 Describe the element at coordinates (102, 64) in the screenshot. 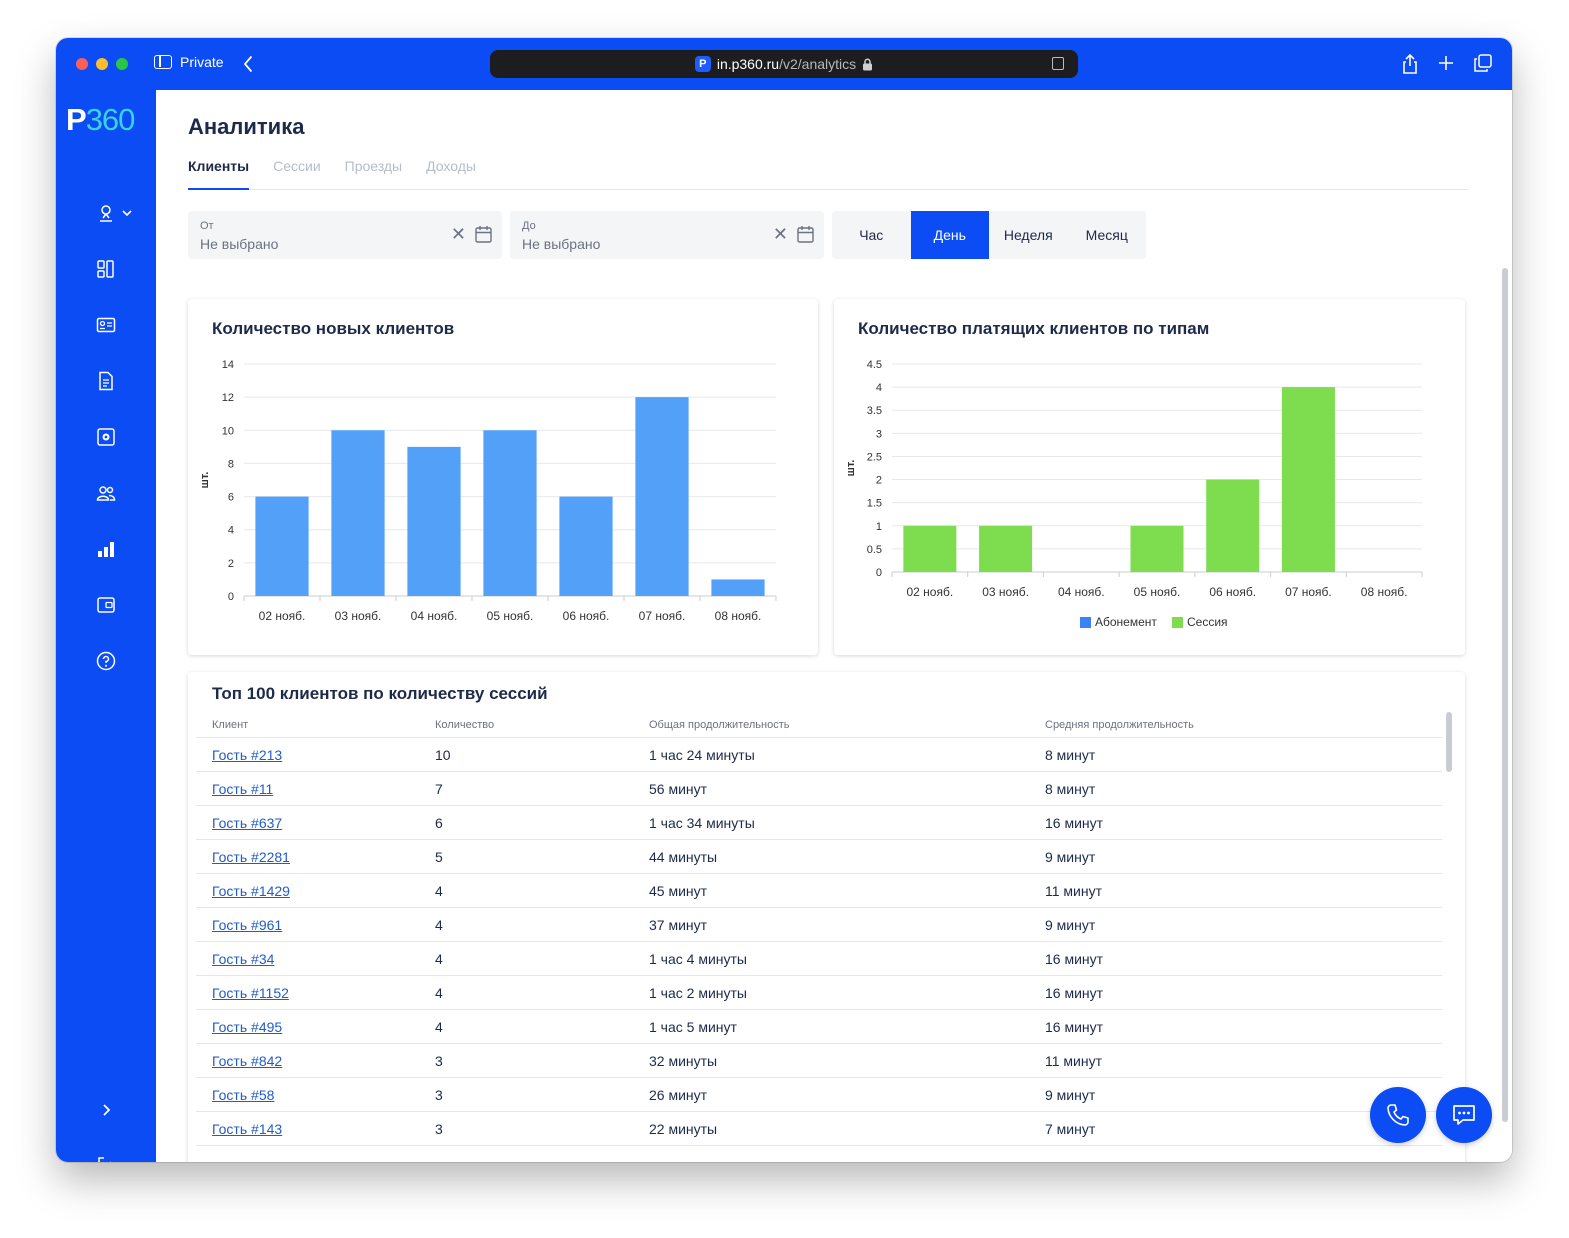

I see `minimize-window-button` at that location.